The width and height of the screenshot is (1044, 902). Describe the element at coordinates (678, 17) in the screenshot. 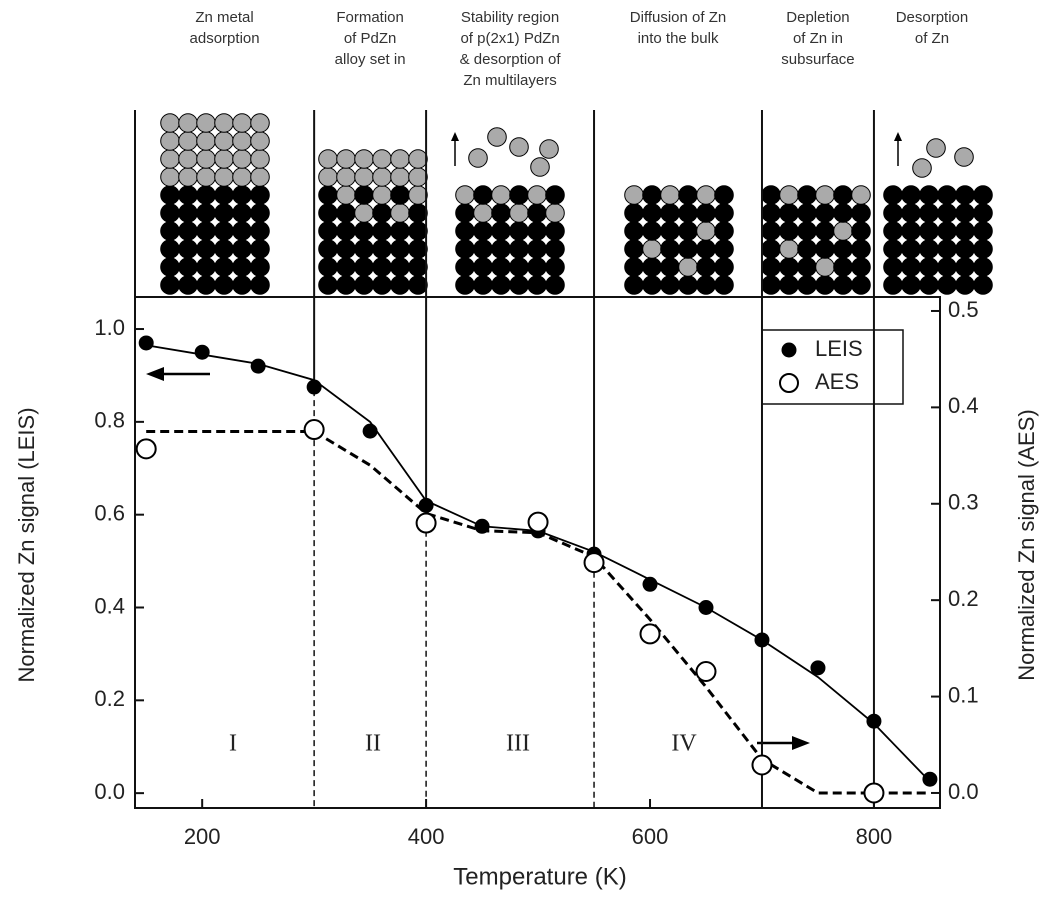

I see `stage-label: Diffusion of Zn` at that location.